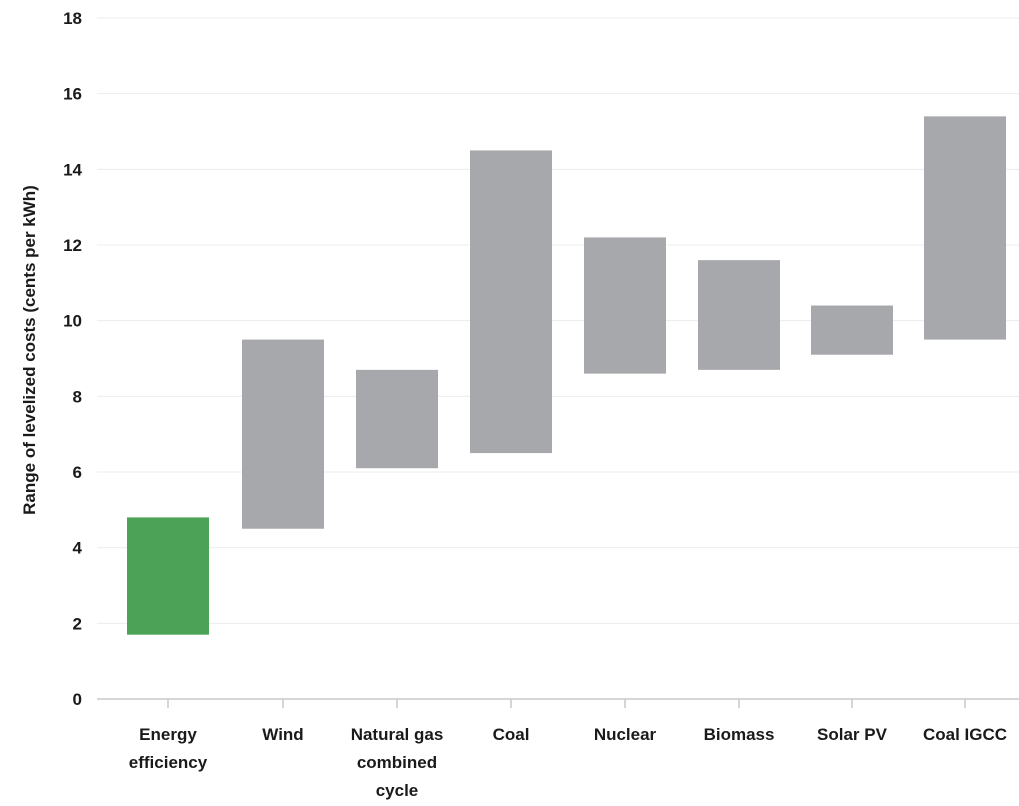  Describe the element at coordinates (72, 18) in the screenshot. I see `y-tick-label: 18` at that location.